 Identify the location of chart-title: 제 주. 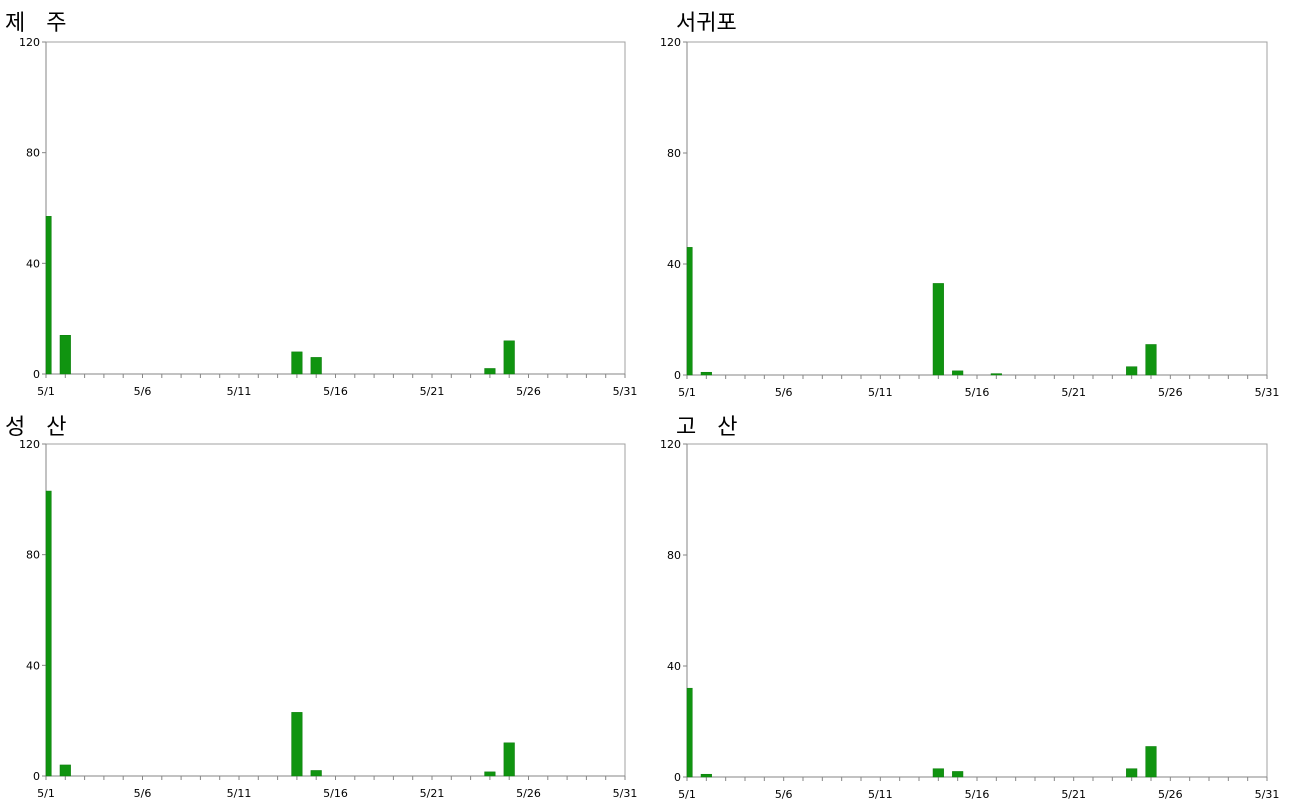
(36, 23).